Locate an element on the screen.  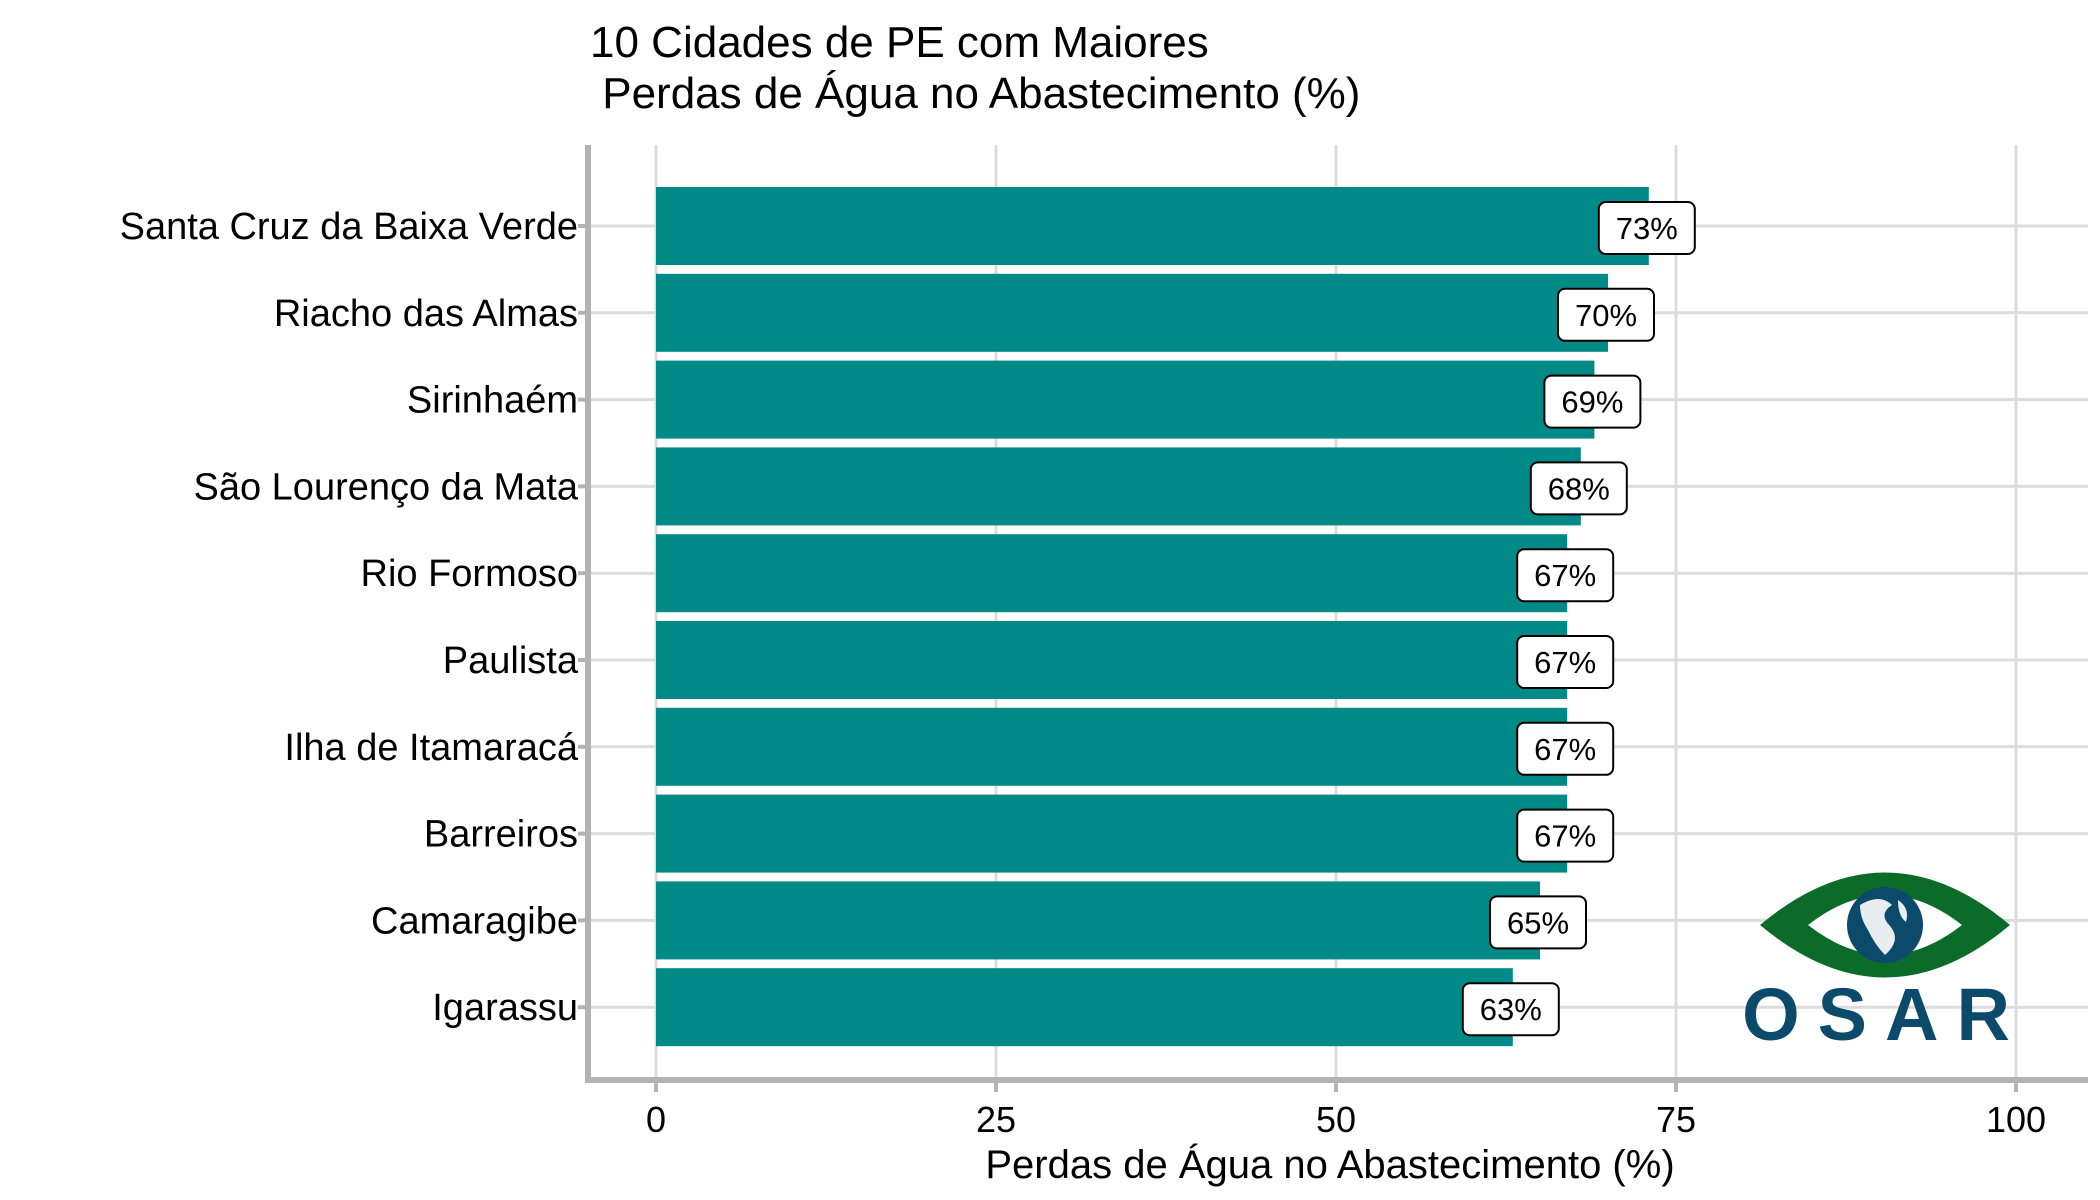
category-label: Igarassu is located at coordinates (505, 1008).